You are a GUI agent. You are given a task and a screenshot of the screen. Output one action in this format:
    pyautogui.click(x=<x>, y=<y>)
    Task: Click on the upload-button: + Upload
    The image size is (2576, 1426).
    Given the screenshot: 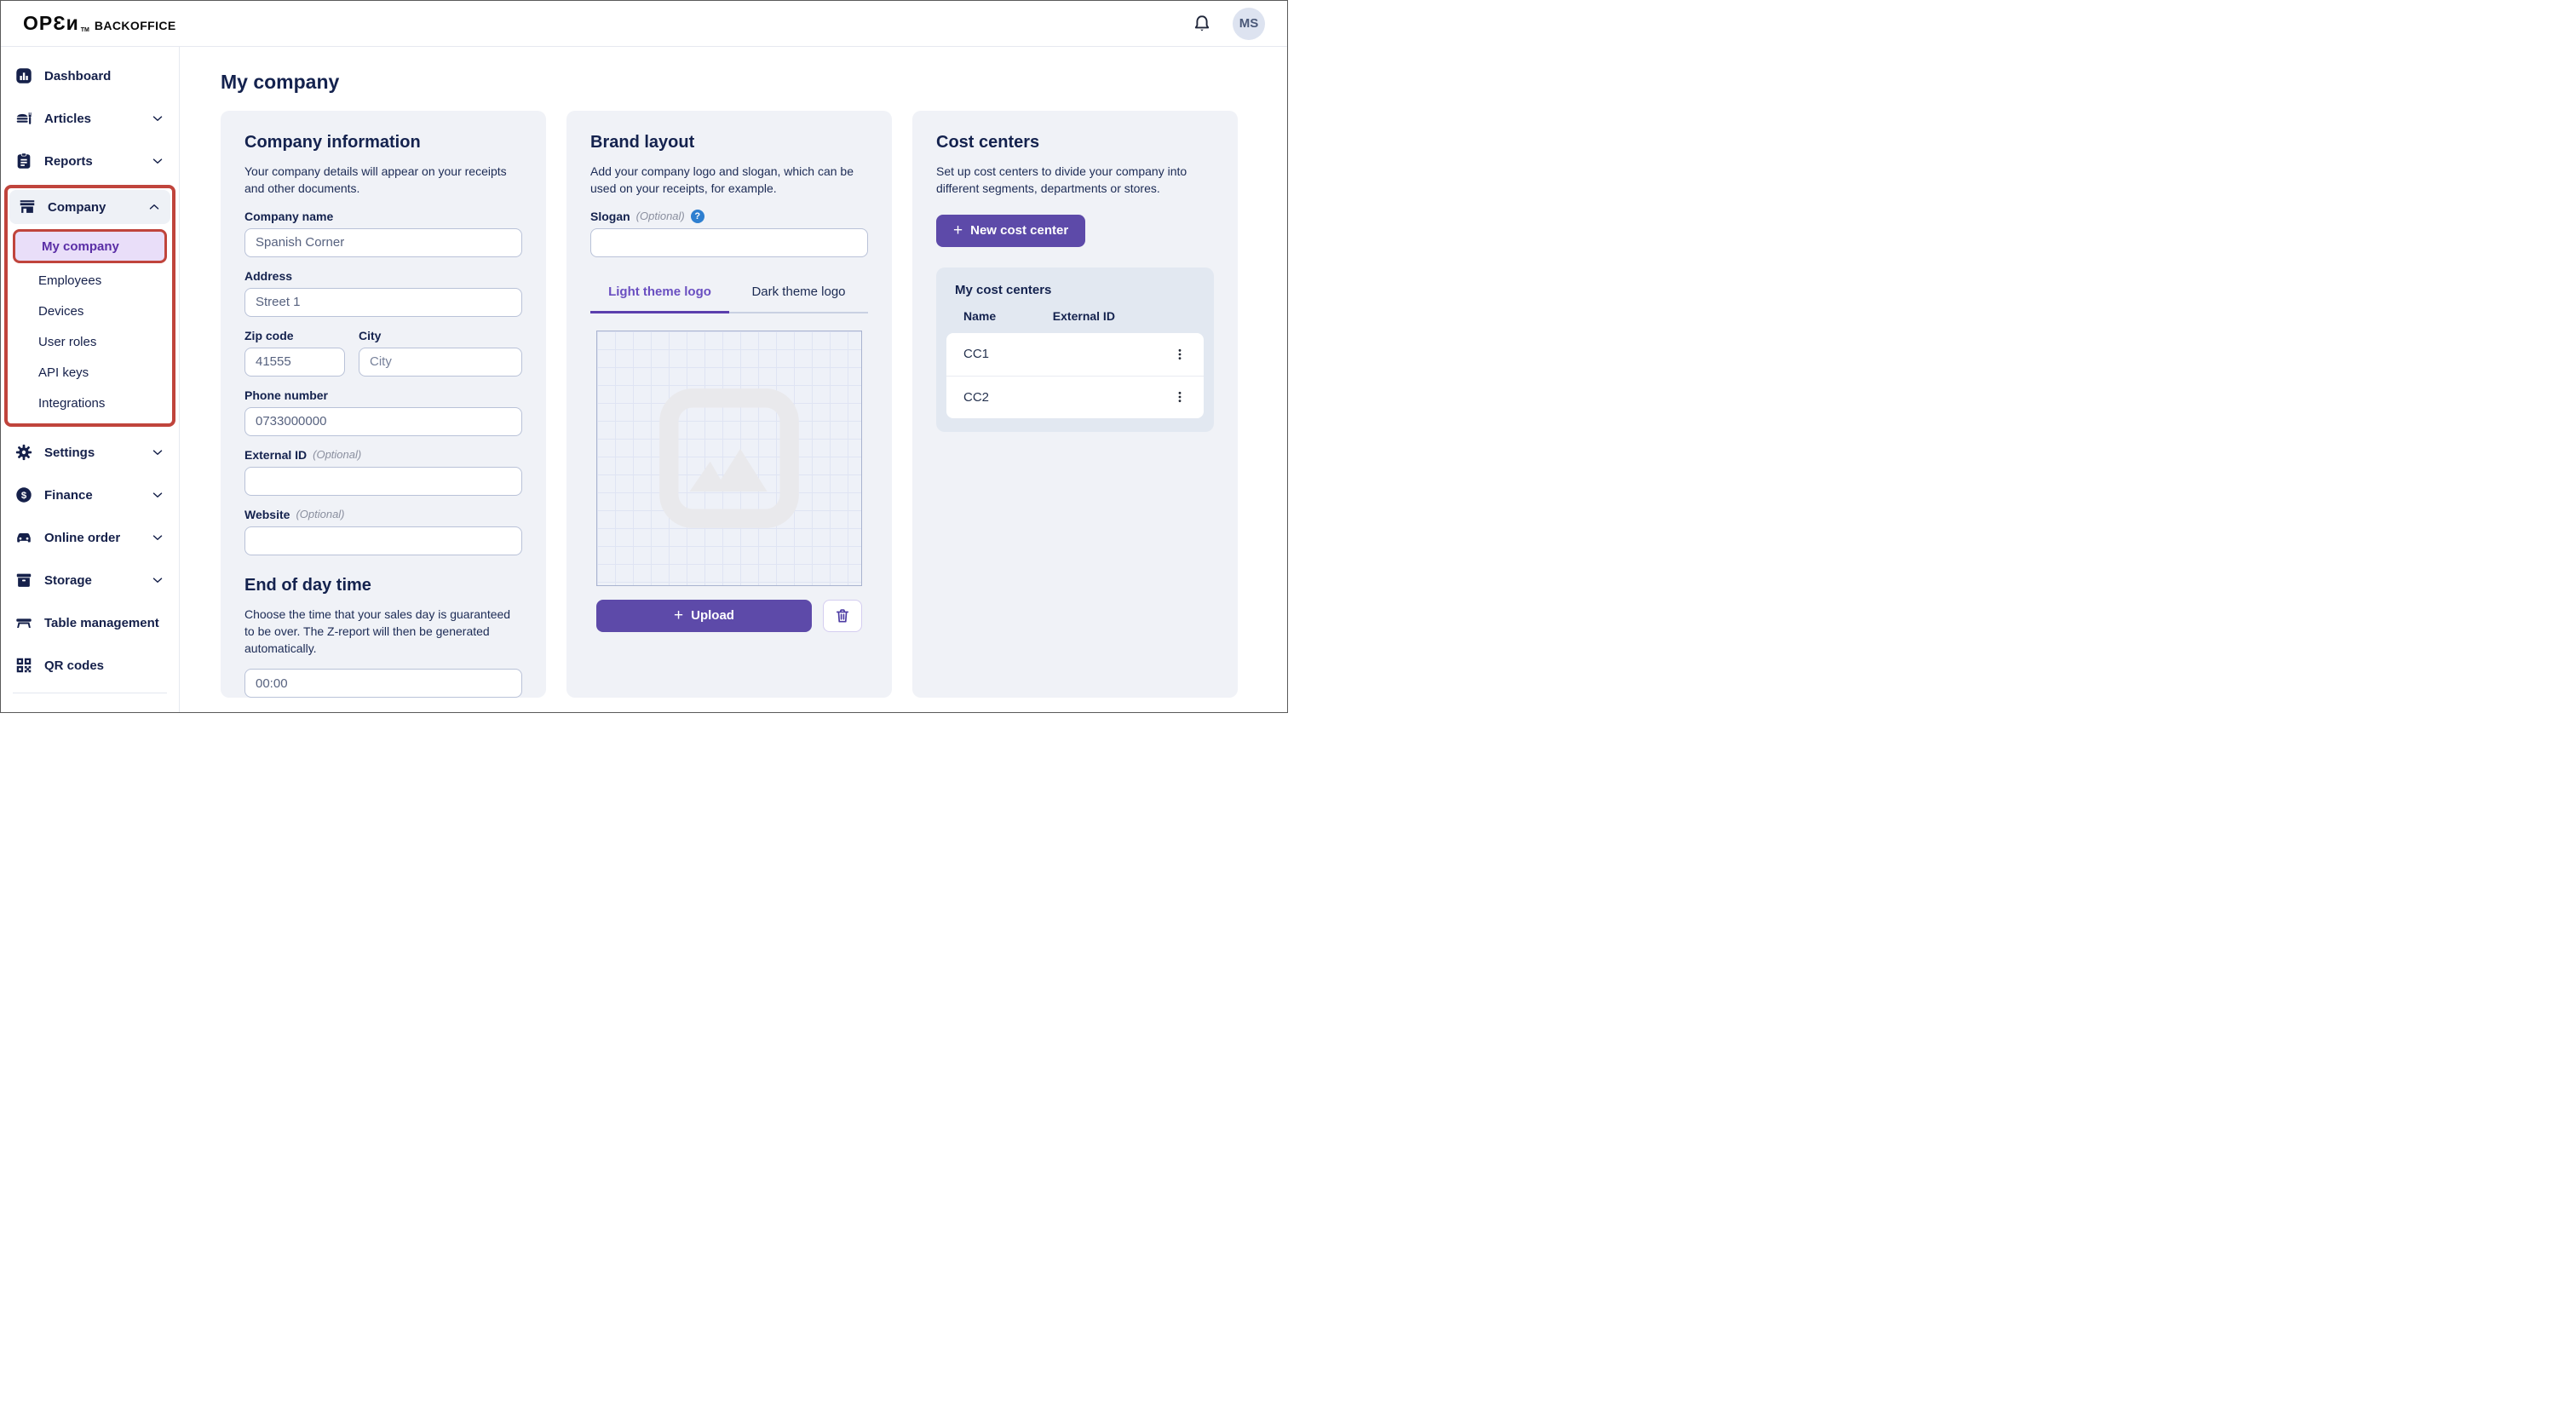 What is the action you would take?
    pyautogui.click(x=704, y=615)
    